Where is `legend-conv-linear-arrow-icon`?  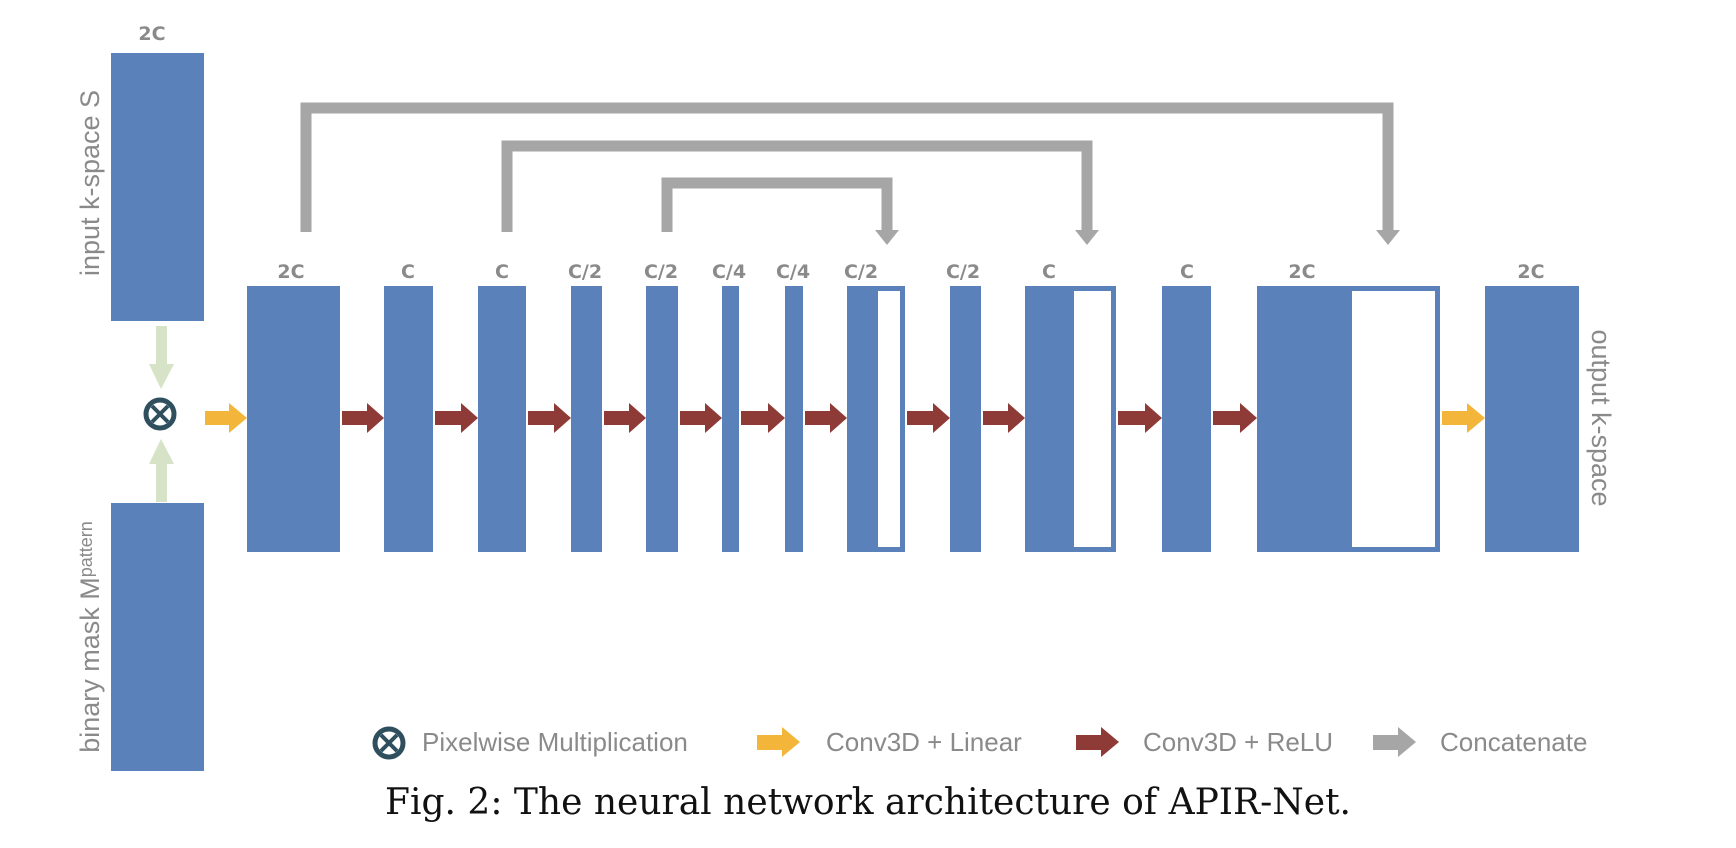
legend-conv-linear-arrow-icon is located at coordinates (778, 742).